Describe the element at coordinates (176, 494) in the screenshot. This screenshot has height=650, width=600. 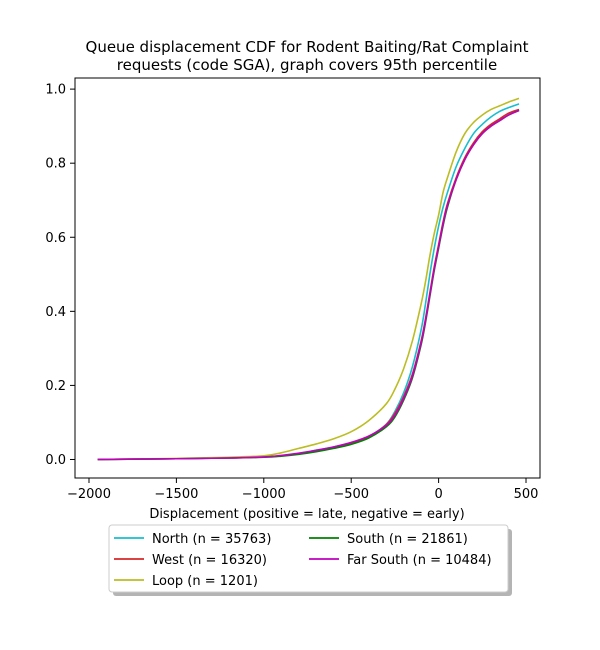
I see `x-tick-label: −1500` at that location.